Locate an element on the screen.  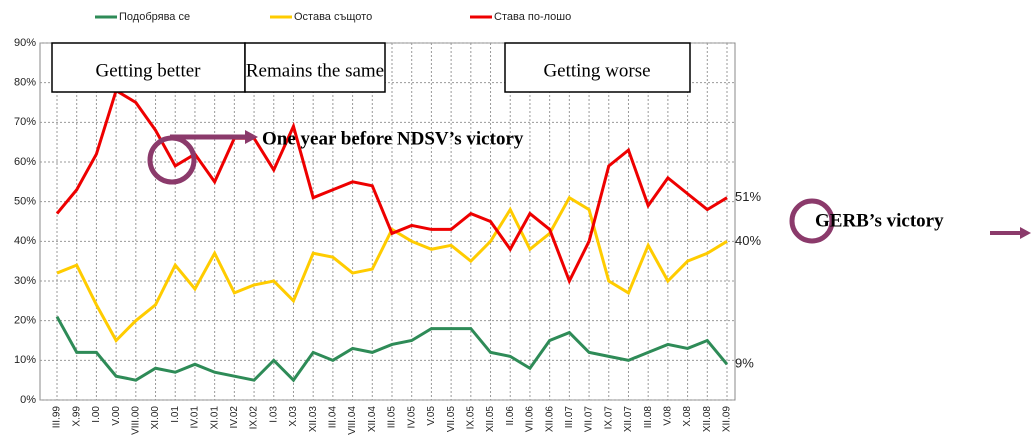
x-tick-label: IV.02 is located at coordinates (234, 417).